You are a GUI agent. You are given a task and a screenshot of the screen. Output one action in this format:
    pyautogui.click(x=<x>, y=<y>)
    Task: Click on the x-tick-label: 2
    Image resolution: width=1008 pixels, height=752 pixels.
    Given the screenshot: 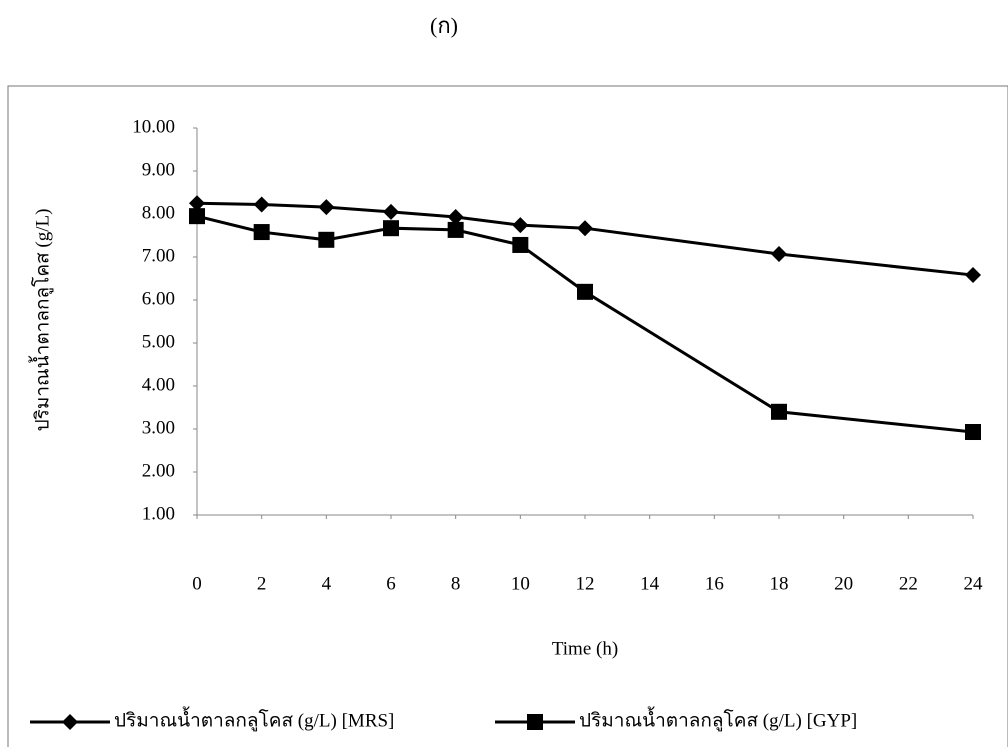 What is the action you would take?
    pyautogui.click(x=262, y=583)
    